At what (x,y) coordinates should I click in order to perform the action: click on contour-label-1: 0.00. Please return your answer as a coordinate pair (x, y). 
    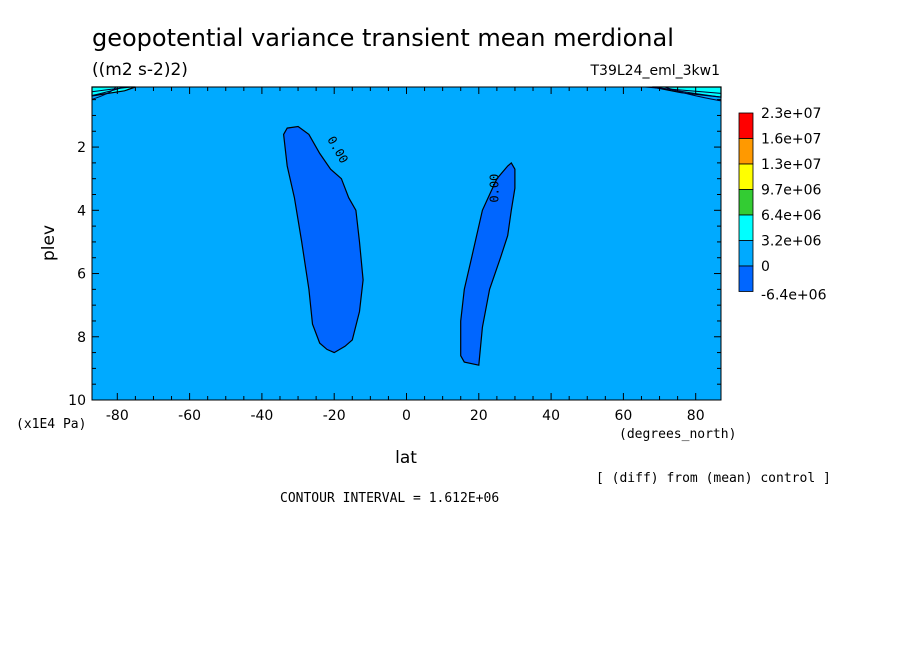
    Looking at the image, I should click on (495, 188).